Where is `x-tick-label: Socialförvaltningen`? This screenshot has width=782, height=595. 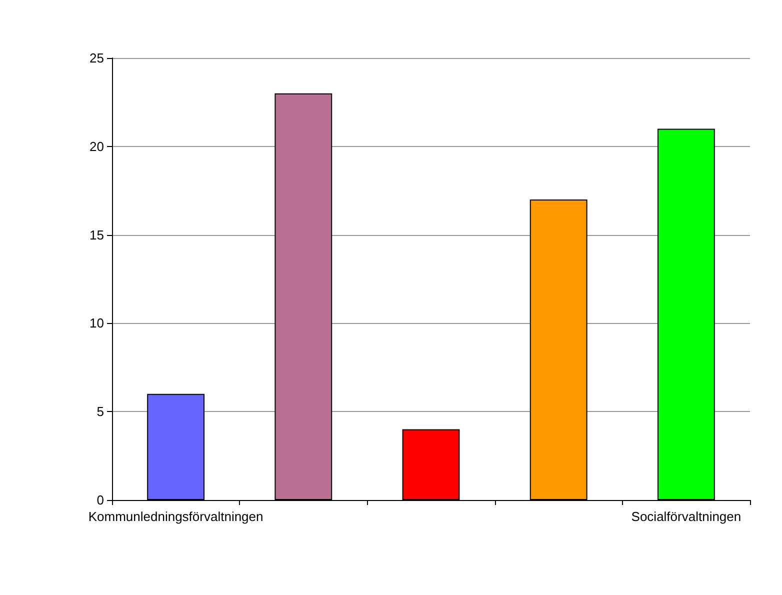
x-tick-label: Socialförvaltningen is located at coordinates (686, 516).